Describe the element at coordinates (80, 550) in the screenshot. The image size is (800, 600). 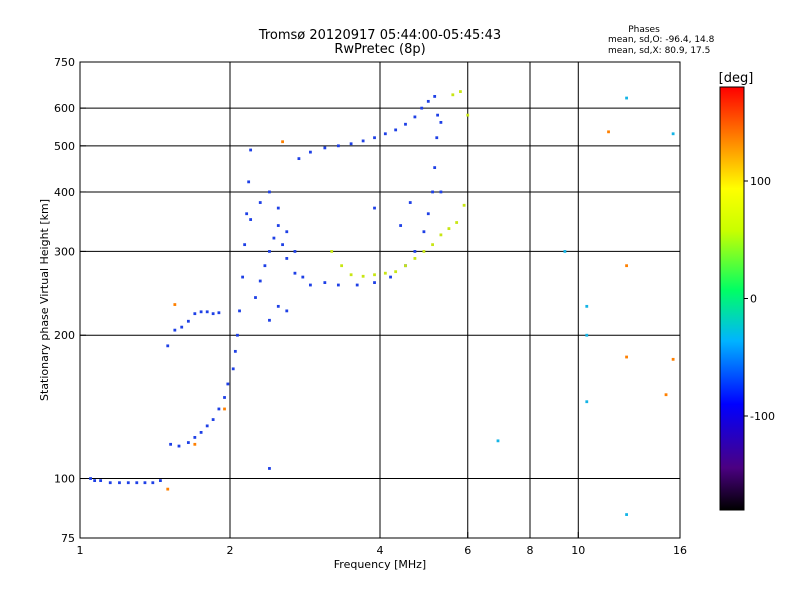
I see `x-tick-label: 1` at that location.